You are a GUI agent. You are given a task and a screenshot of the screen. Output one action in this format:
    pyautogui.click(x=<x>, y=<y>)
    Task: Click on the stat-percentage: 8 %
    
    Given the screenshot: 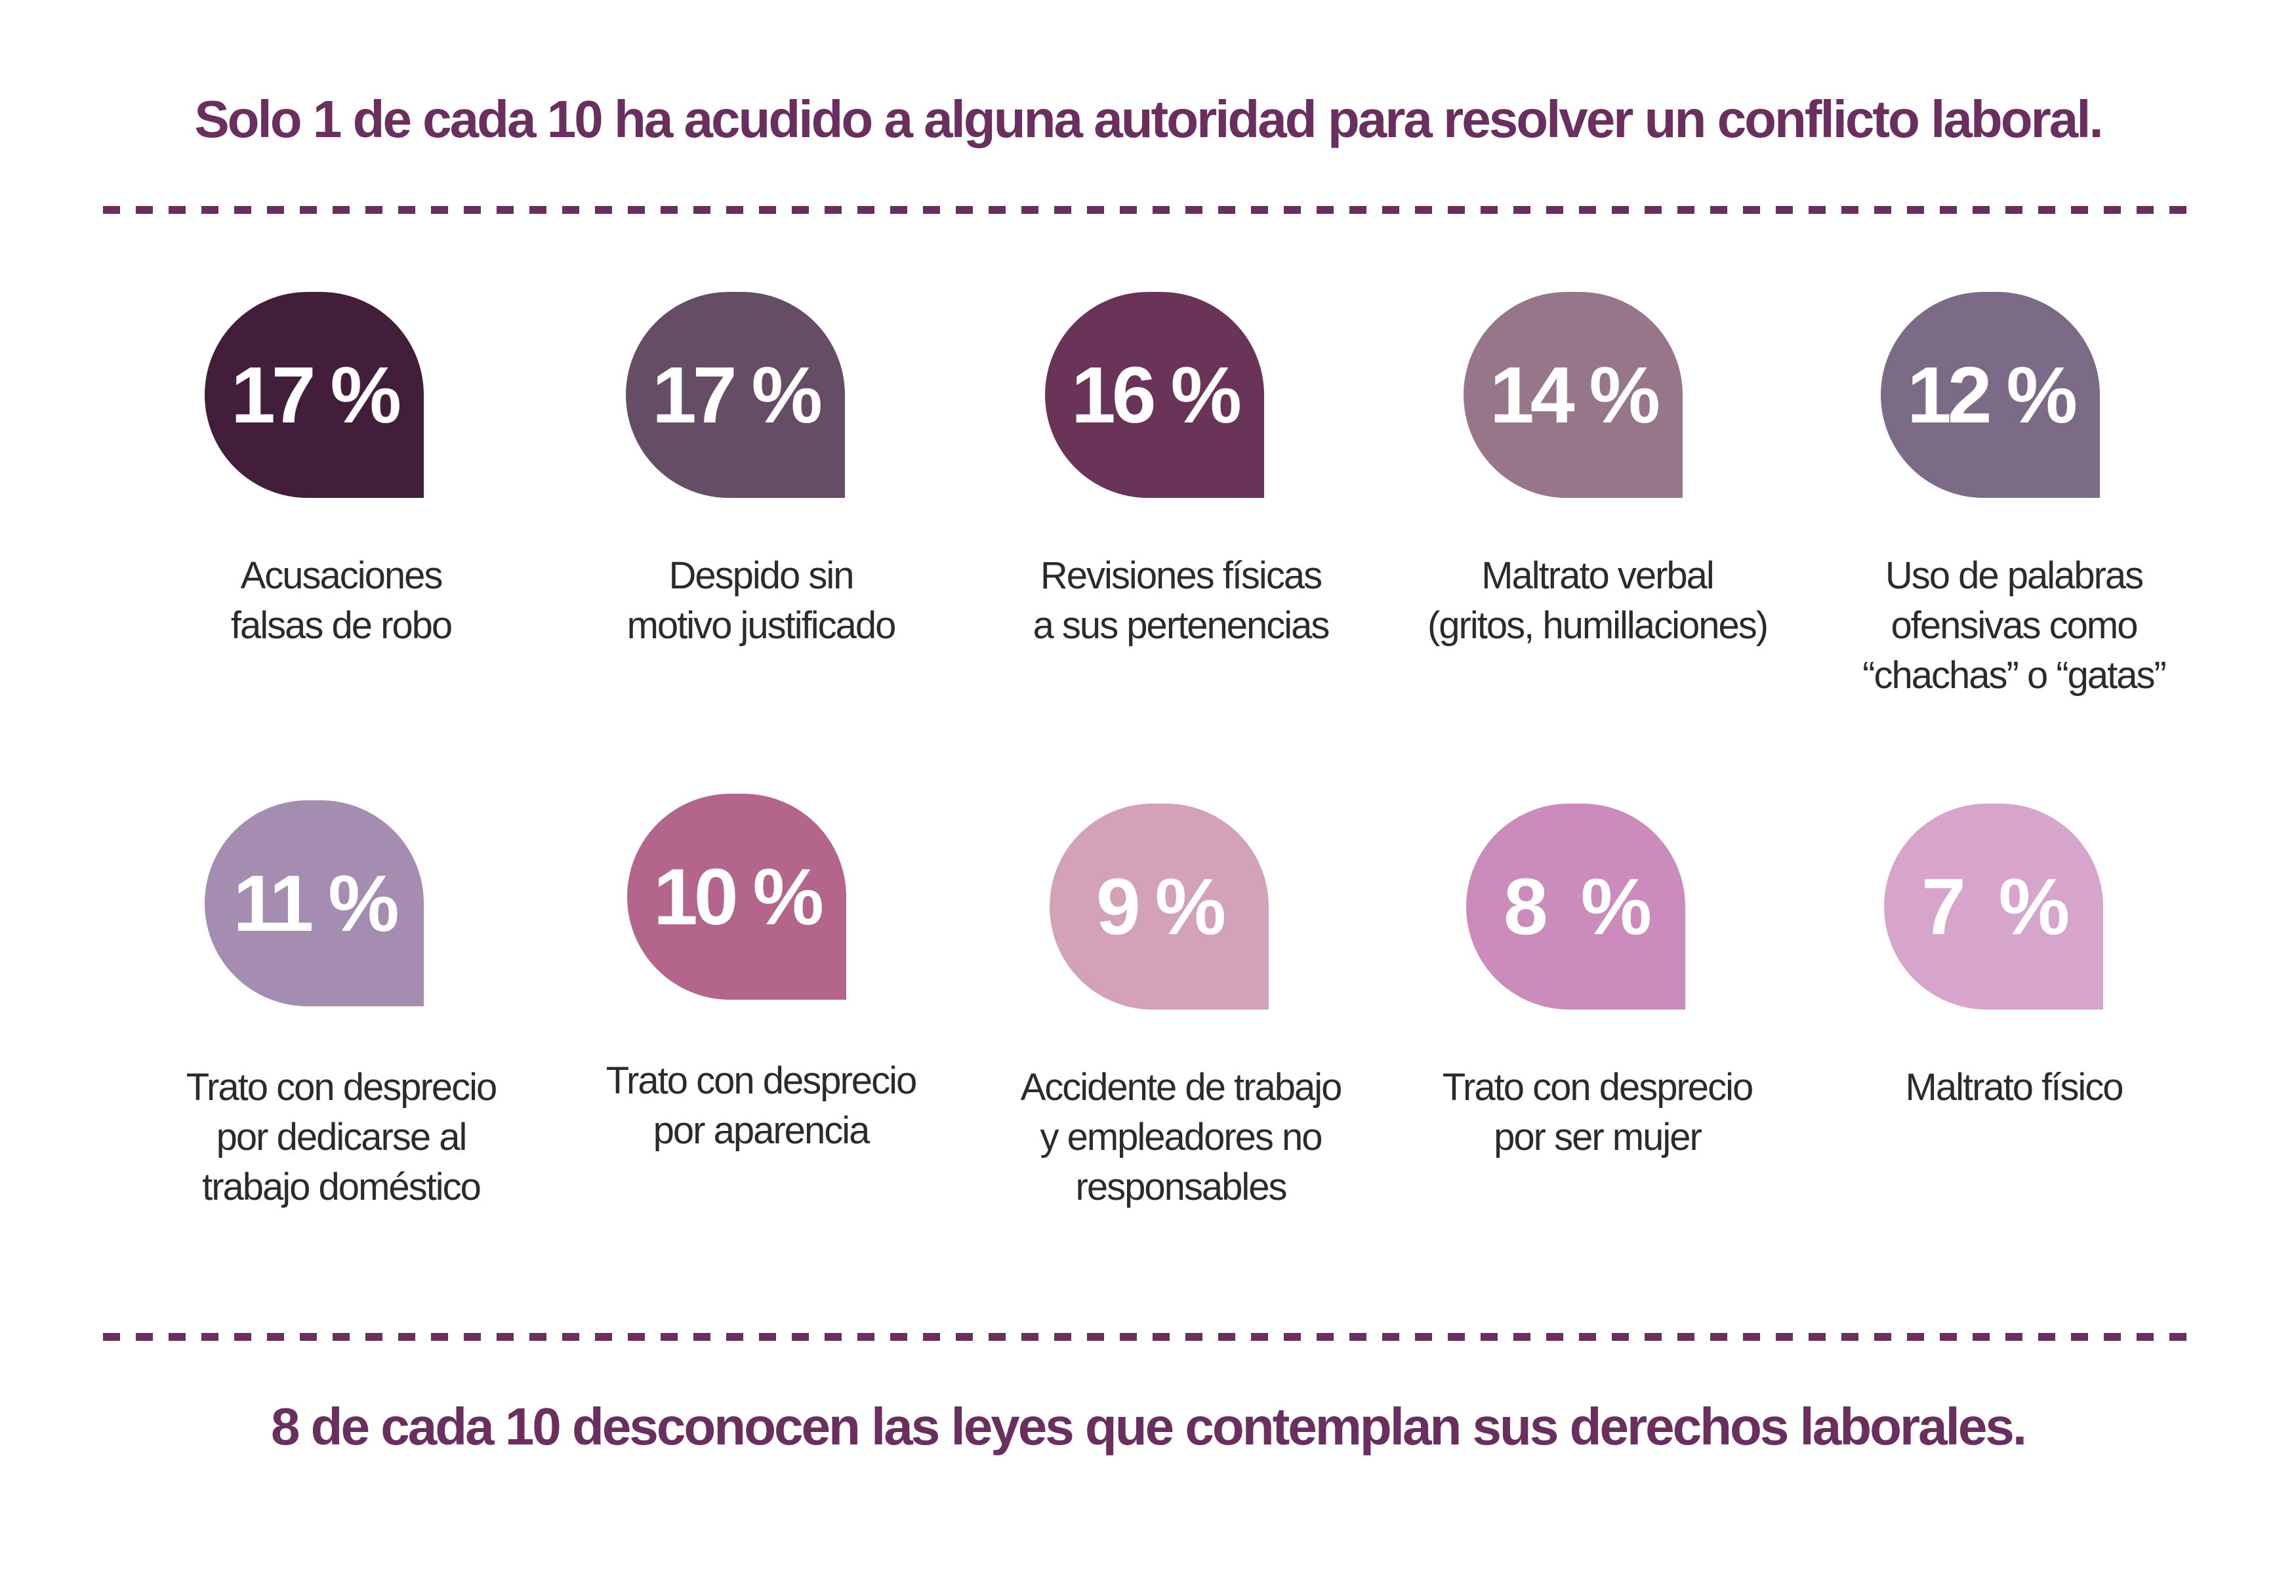 What is the action you would take?
    pyautogui.click(x=1577, y=906)
    